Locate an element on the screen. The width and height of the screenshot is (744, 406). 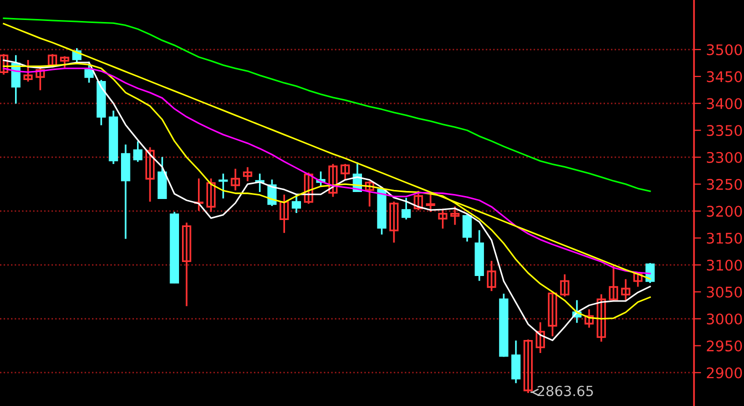
y-tick-label: 3000 is located at coordinates (724, 319).